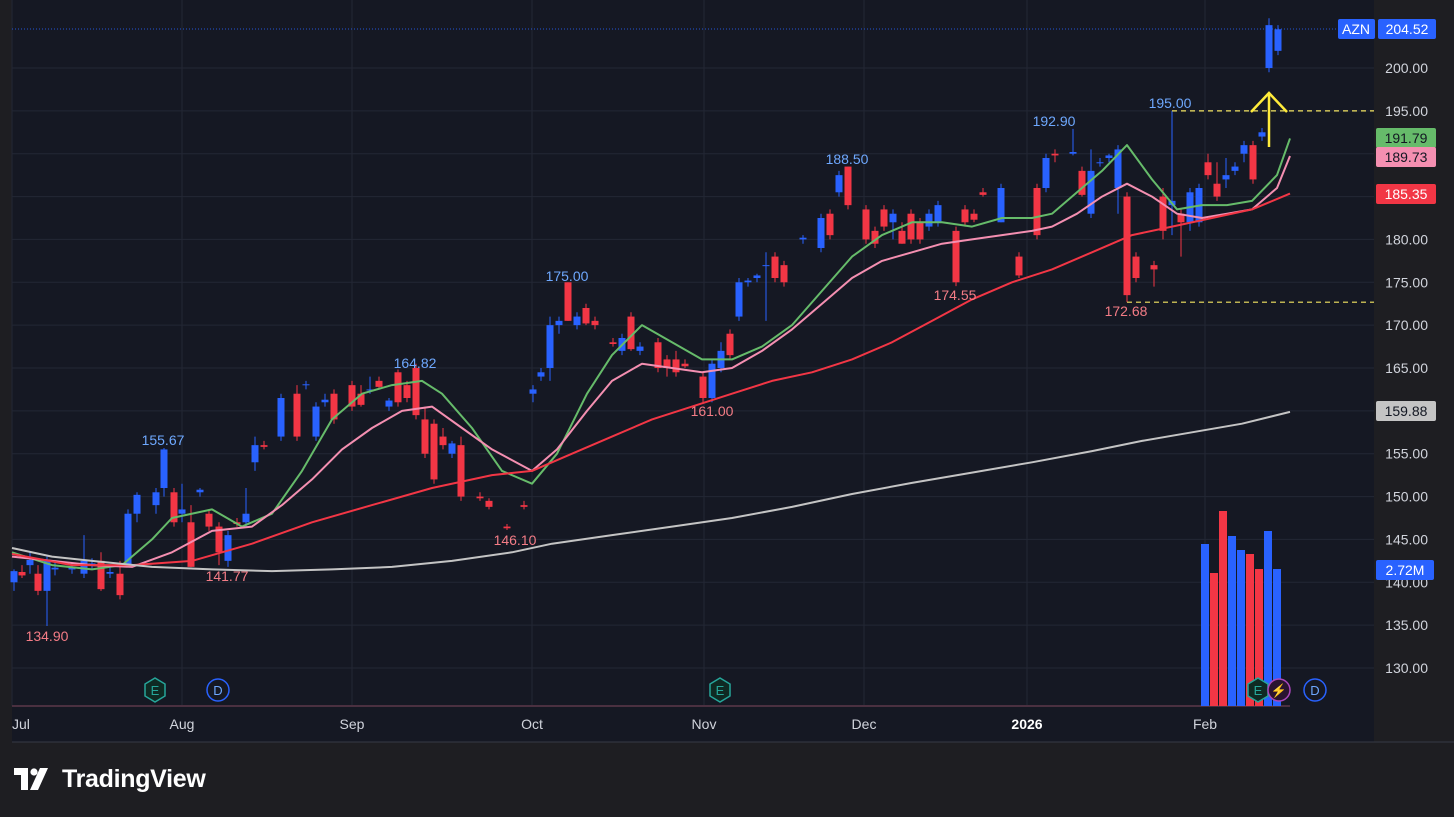 The height and width of the screenshot is (817, 1454). What do you see at coordinates (31, 779) in the screenshot?
I see `tradingview-logo-icon` at bounding box center [31, 779].